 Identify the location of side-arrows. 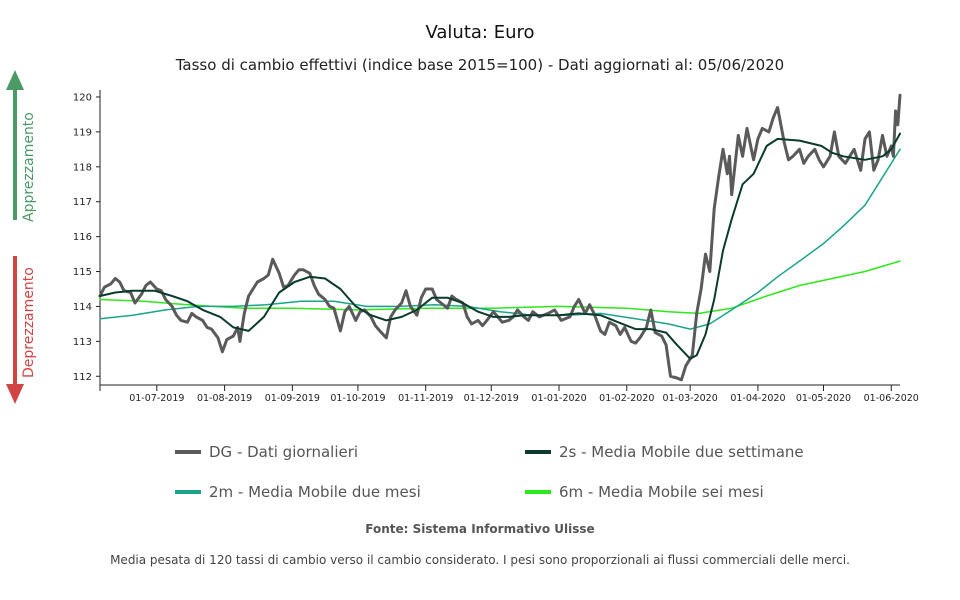
(15, 237).